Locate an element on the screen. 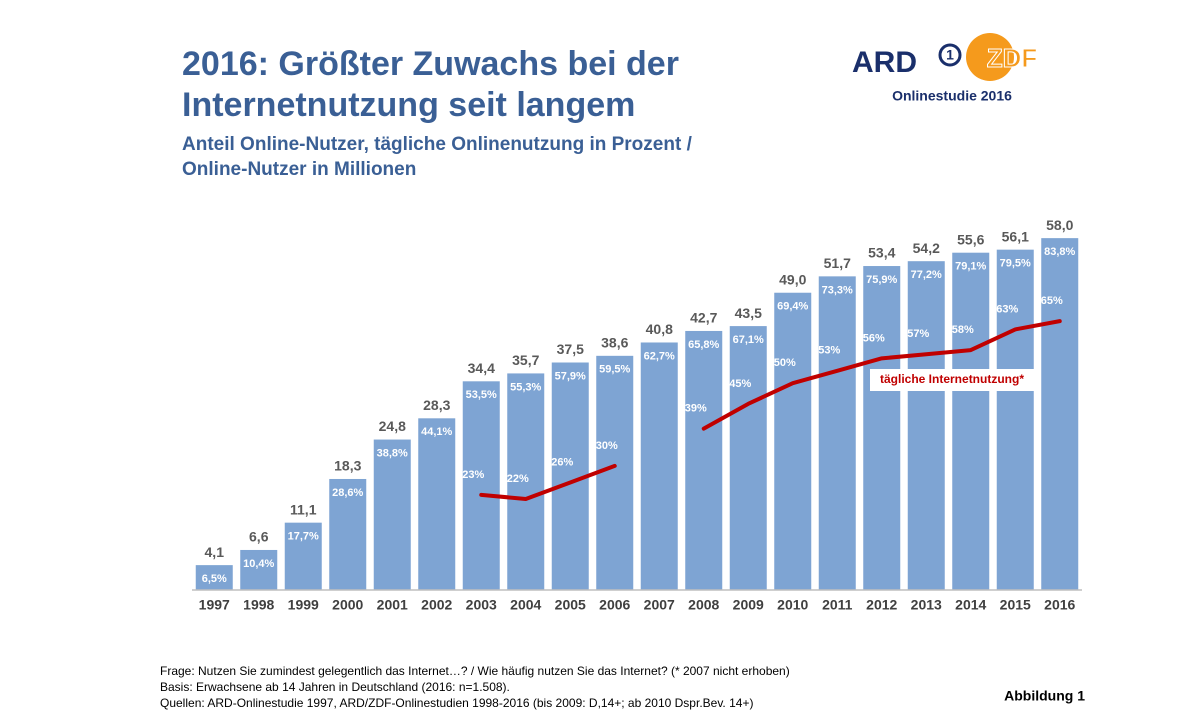  line is located at coordinates (770, 410).